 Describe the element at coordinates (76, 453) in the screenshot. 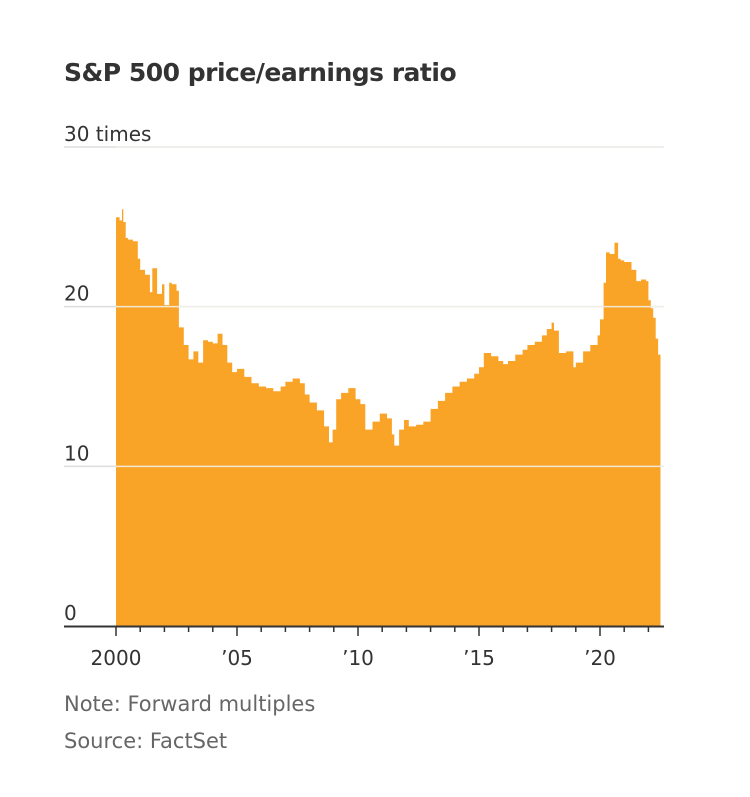

I see `y-tick-label-10: 10` at that location.